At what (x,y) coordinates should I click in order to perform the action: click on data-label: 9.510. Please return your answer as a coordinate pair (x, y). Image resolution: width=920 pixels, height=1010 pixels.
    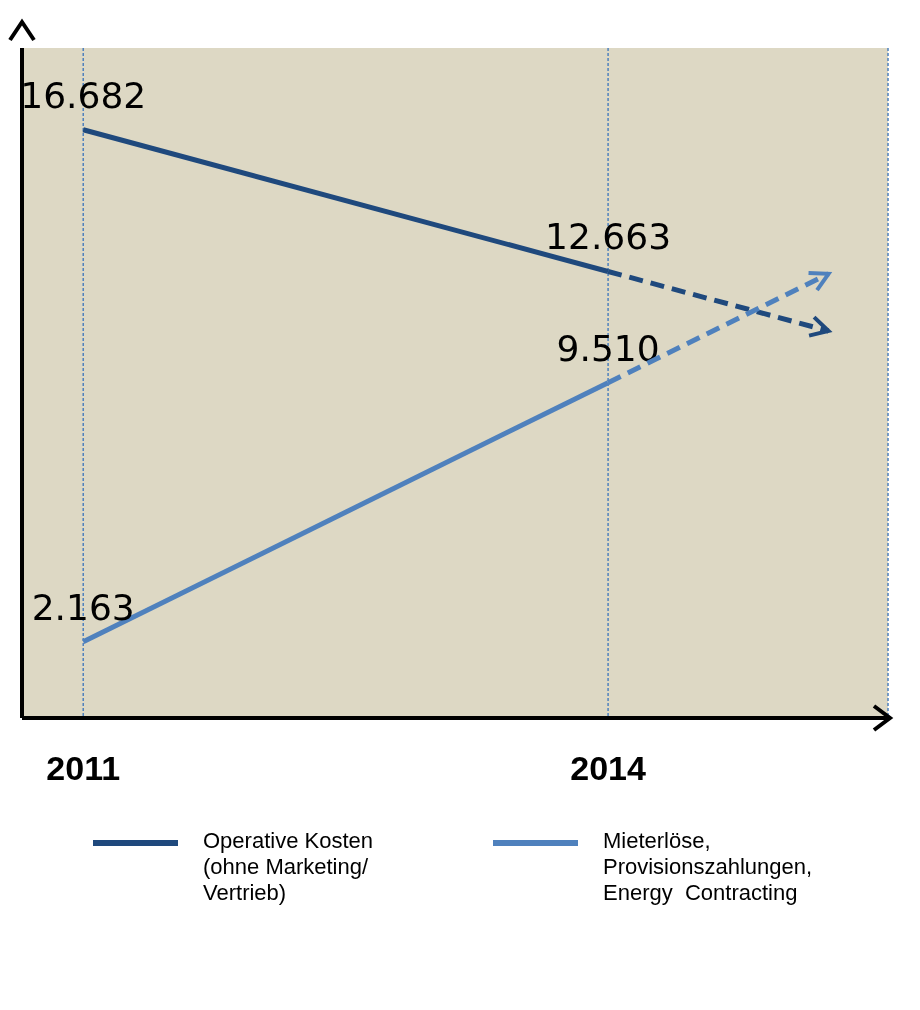
    Looking at the image, I should click on (608, 348).